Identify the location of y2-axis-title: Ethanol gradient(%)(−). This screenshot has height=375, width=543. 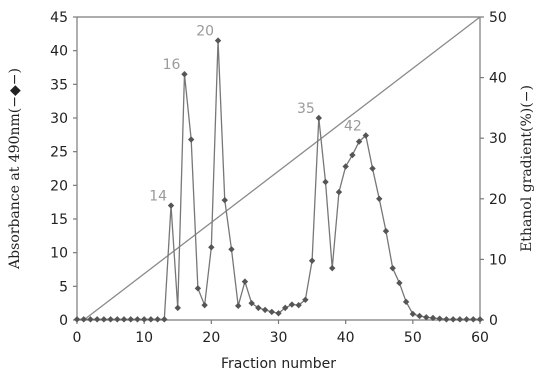
(527, 168).